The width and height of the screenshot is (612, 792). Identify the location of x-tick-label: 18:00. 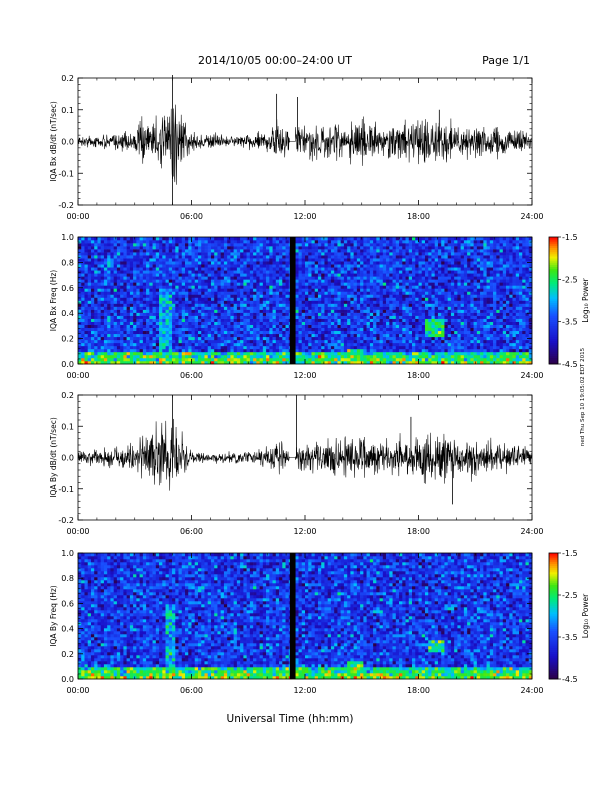
(418, 216).